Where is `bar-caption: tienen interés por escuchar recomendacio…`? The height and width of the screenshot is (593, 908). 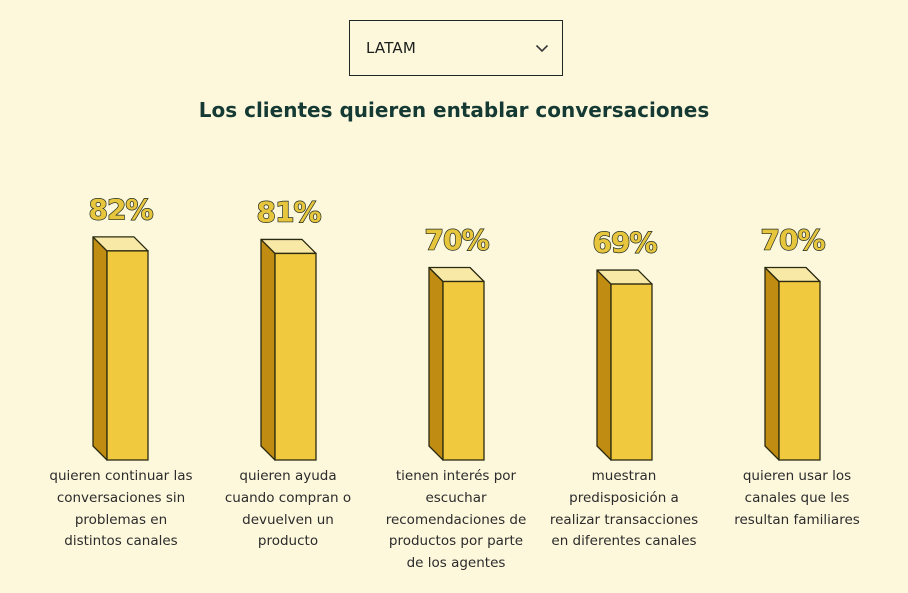 bar-caption: tienen interés por escuchar recomendacio… is located at coordinates (456, 520).